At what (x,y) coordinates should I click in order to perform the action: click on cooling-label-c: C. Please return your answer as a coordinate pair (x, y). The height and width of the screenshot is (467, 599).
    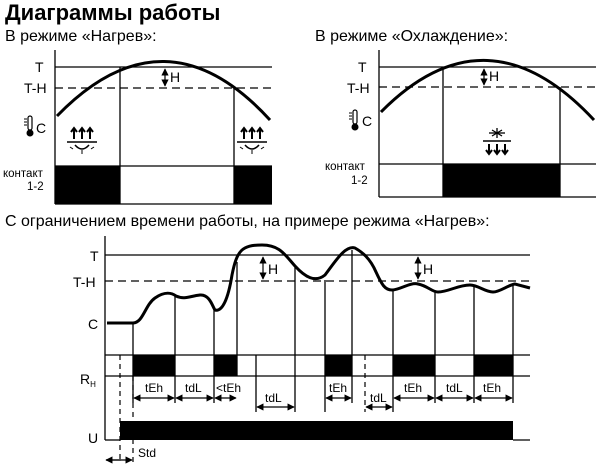
    Looking at the image, I should click on (367, 121).